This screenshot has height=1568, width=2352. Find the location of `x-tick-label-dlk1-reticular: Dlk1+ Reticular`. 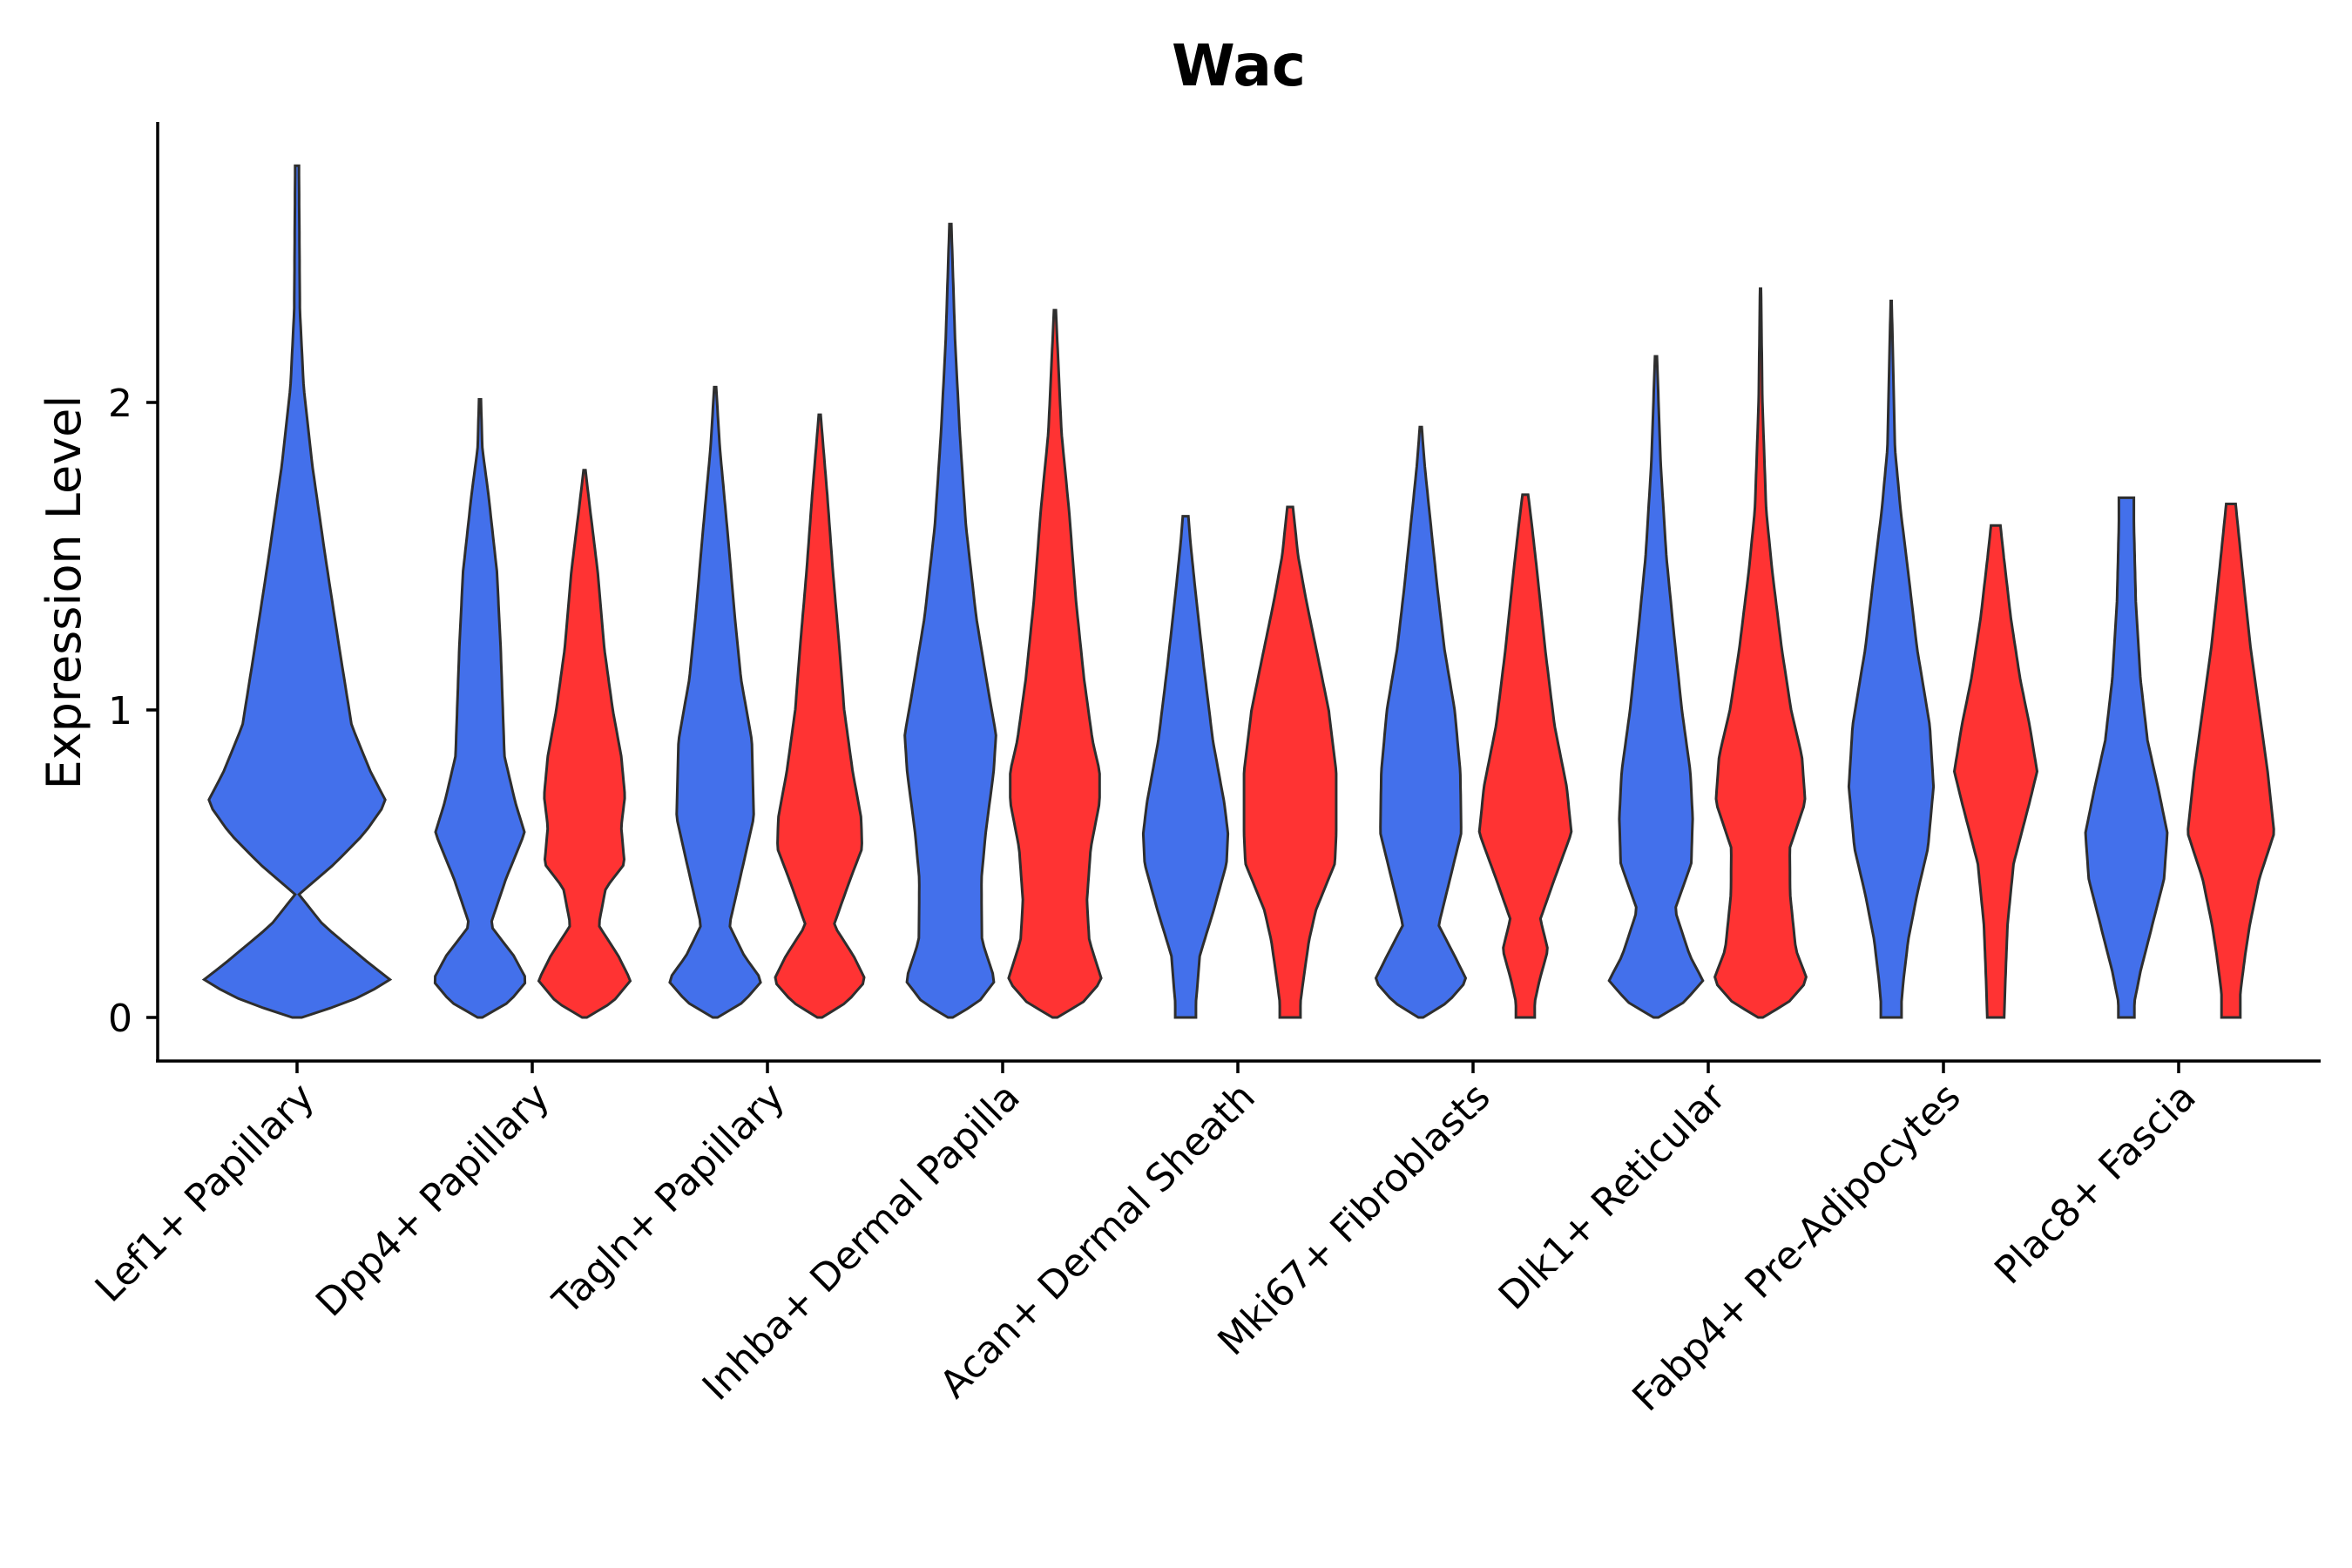

x-tick-label-dlk1-reticular: Dlk1+ Reticular is located at coordinates (1612, 1196).